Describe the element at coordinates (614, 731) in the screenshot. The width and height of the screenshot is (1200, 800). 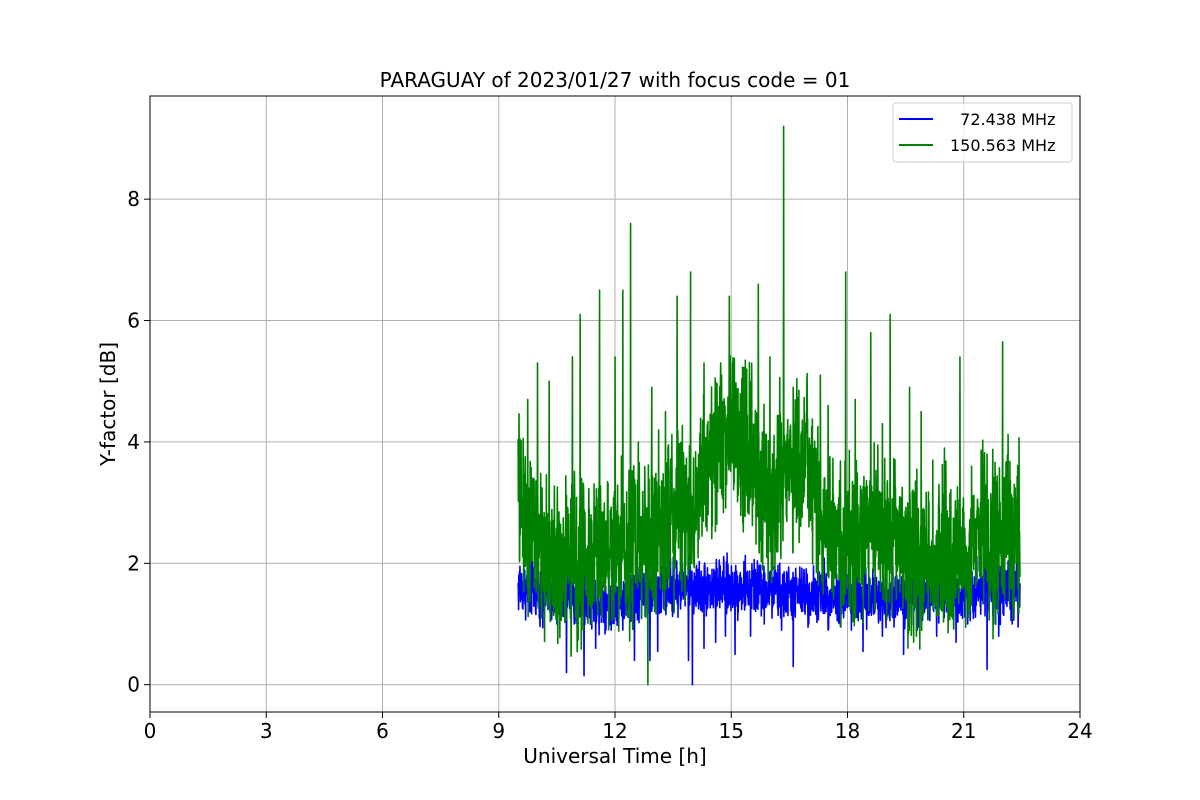
I see `x-tick-label: 12` at that location.